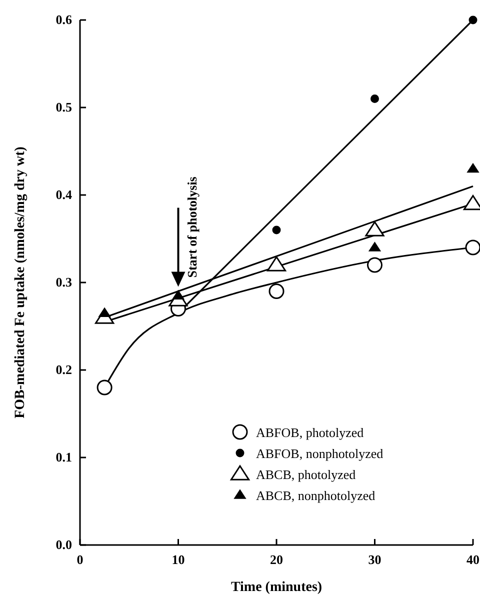 The width and height of the screenshot is (480, 605). I want to click on x-tick-label: 20, so click(276, 560).